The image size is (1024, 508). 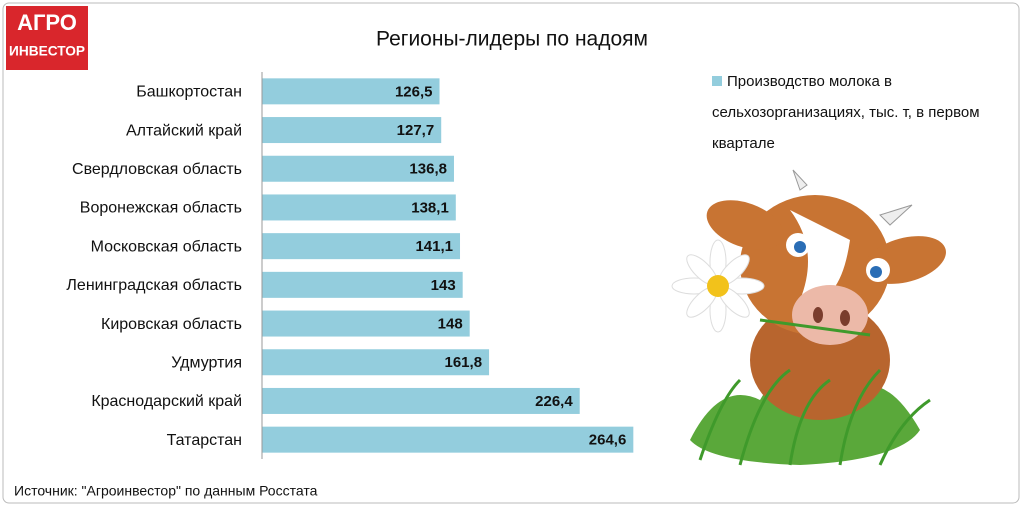 What do you see at coordinates (171, 324) in the screenshot?
I see `y-tick-label: Кировская область` at bounding box center [171, 324].